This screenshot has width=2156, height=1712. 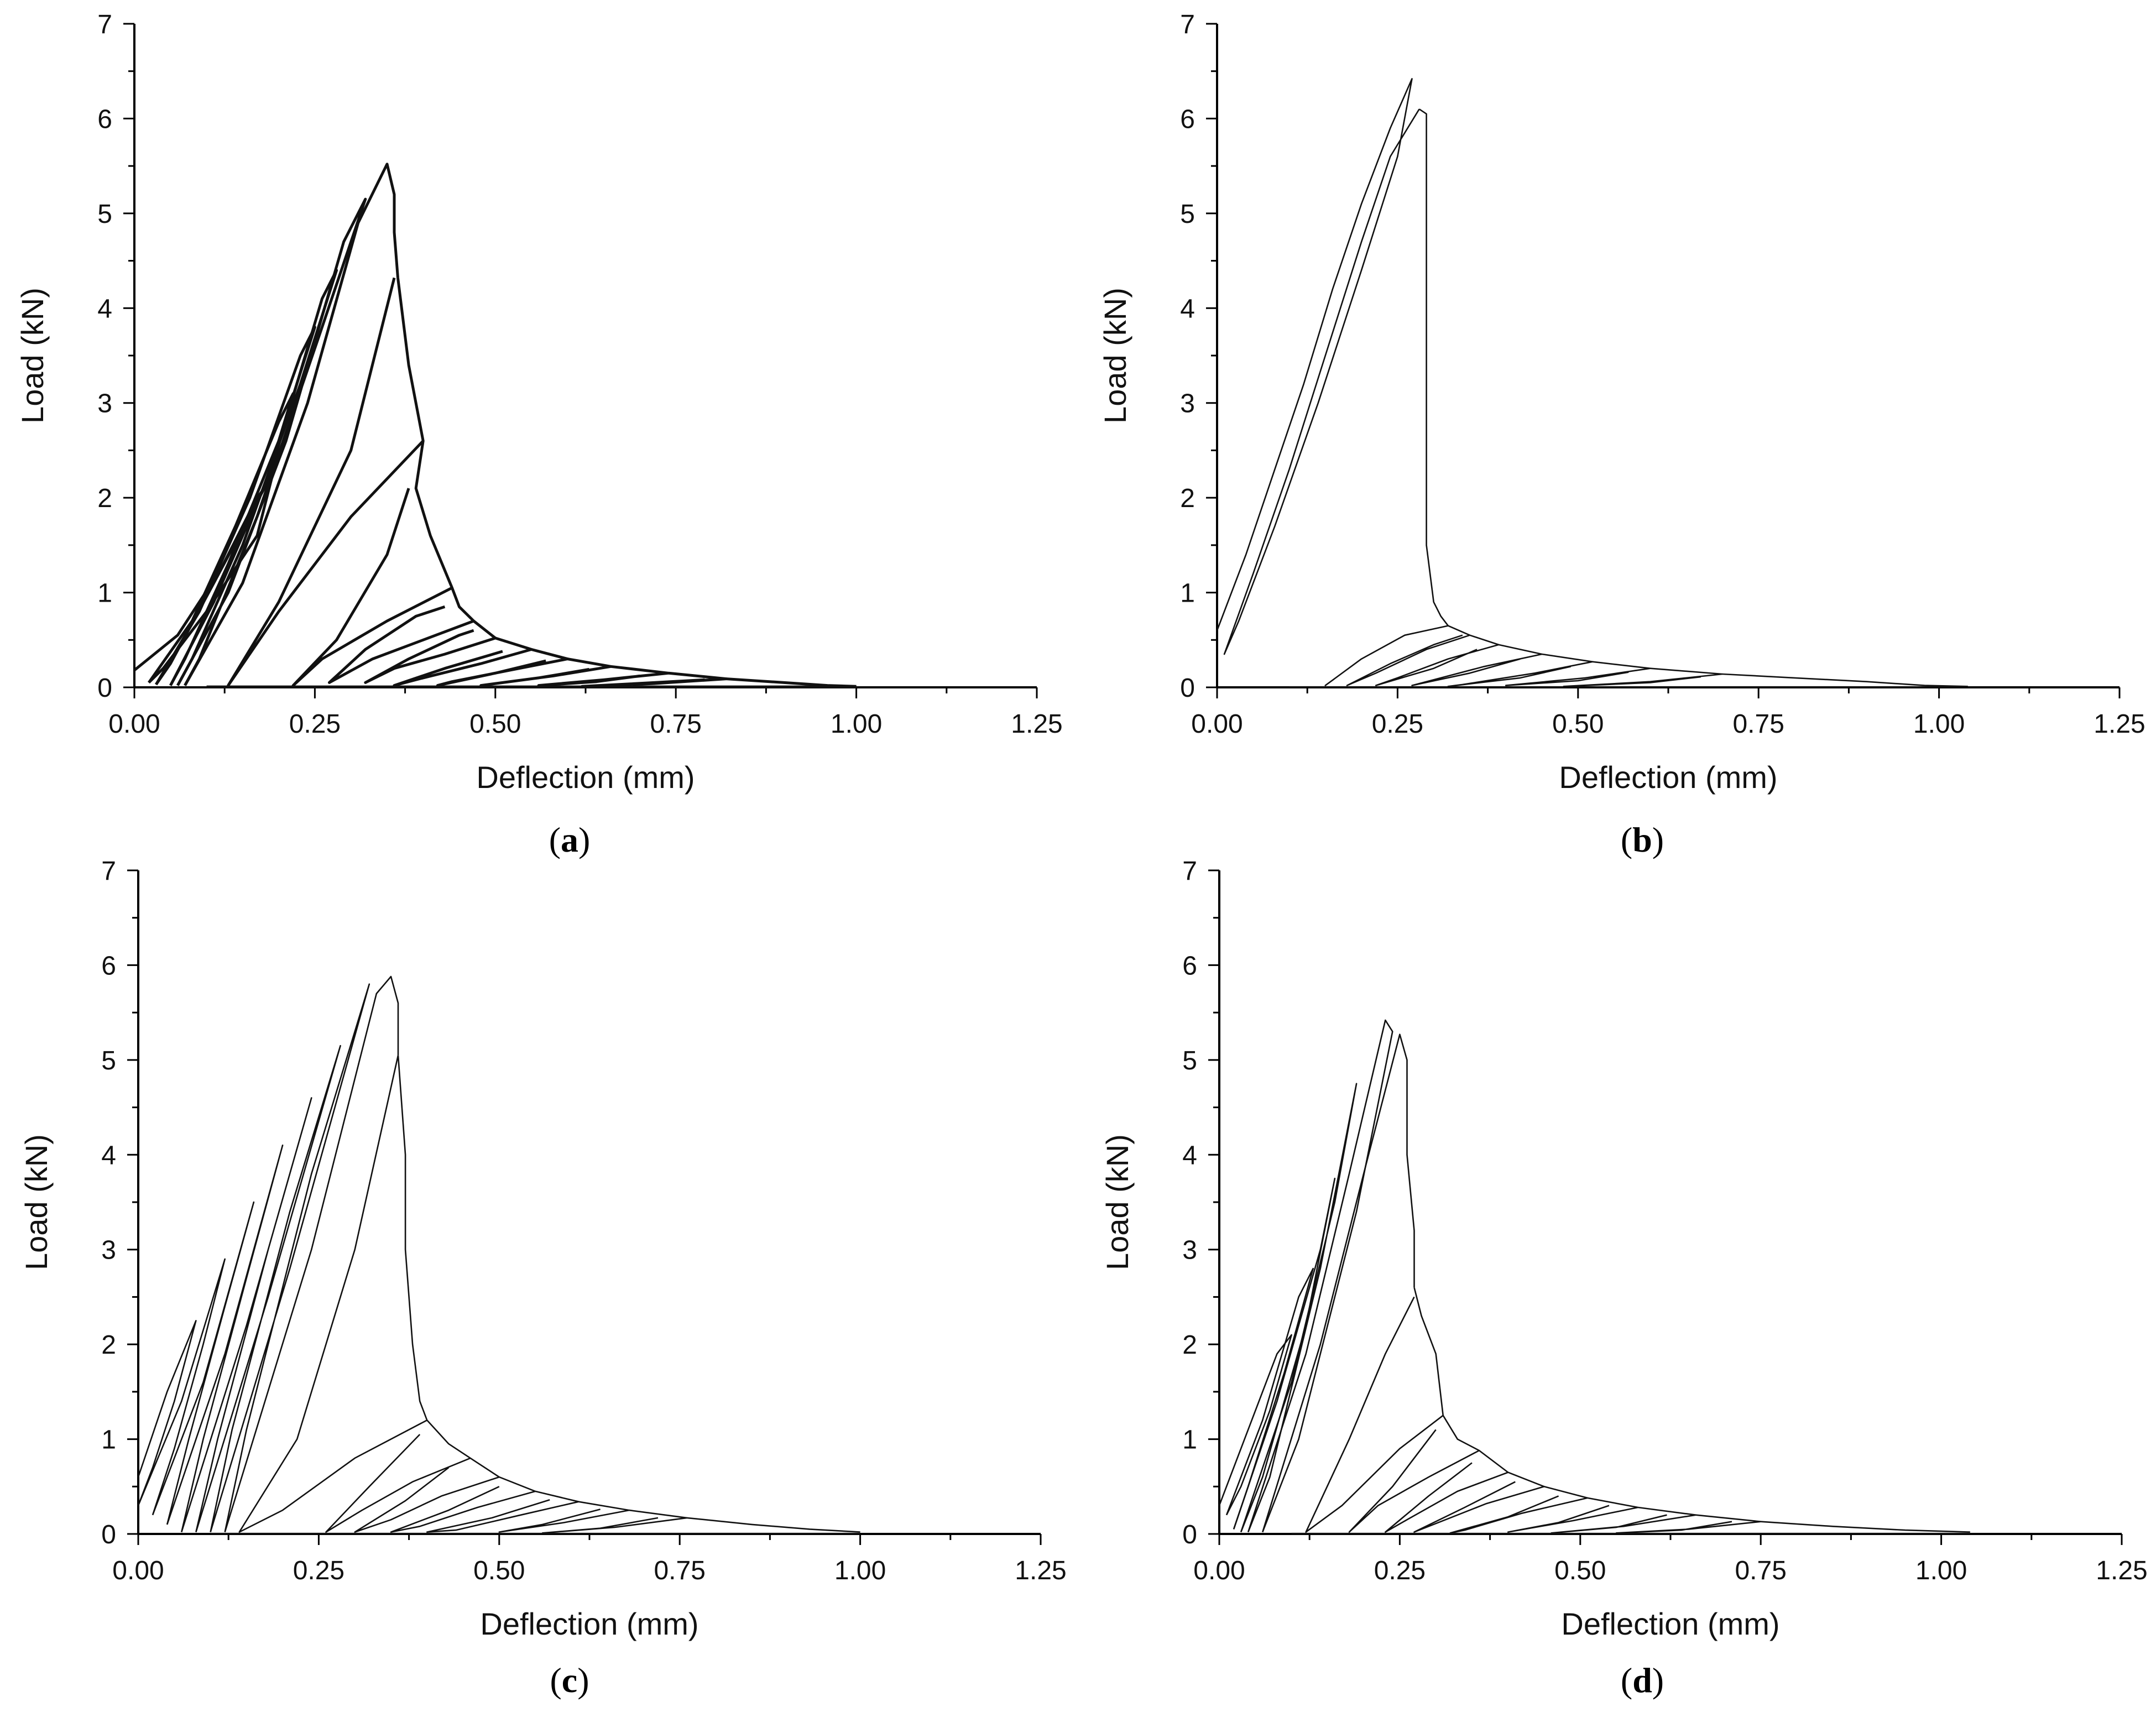 I want to click on caption-letter: b, so click(x=1642, y=839).